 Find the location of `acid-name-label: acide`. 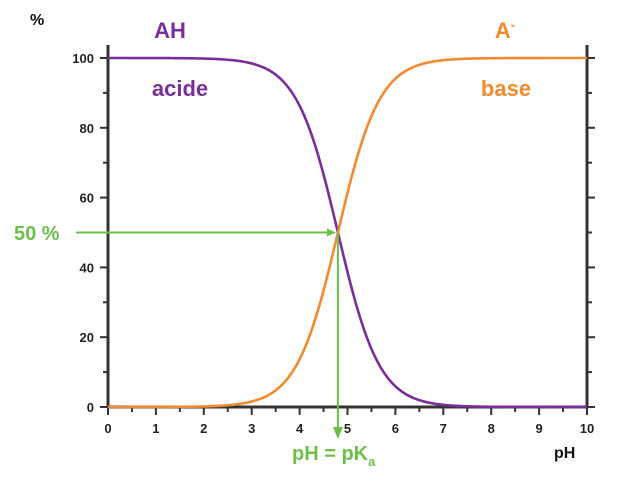

acid-name-label: acide is located at coordinates (180, 88).